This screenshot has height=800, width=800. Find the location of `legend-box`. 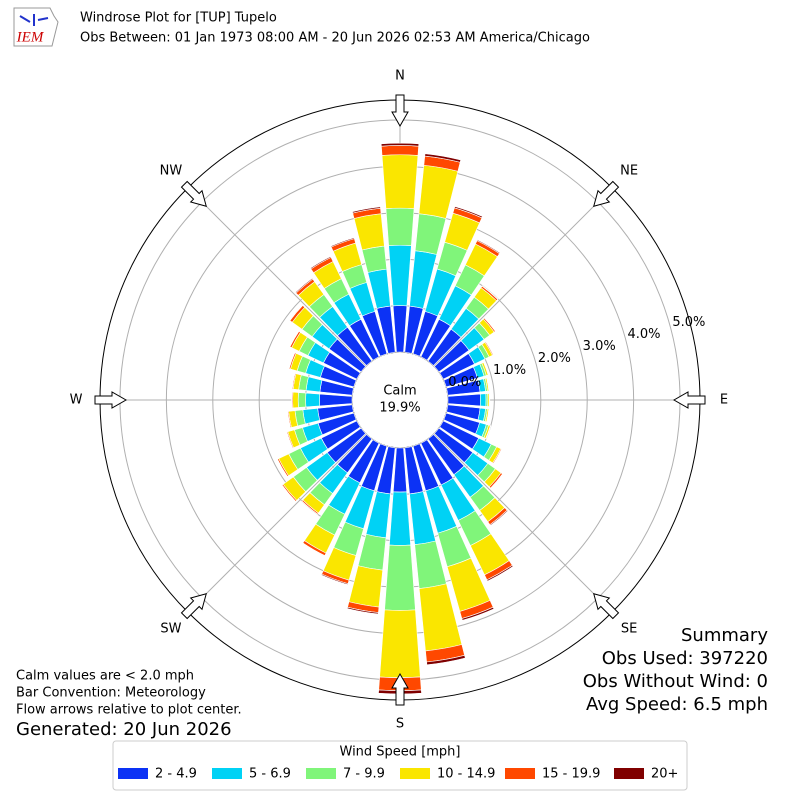

legend-box is located at coordinates (400, 765).